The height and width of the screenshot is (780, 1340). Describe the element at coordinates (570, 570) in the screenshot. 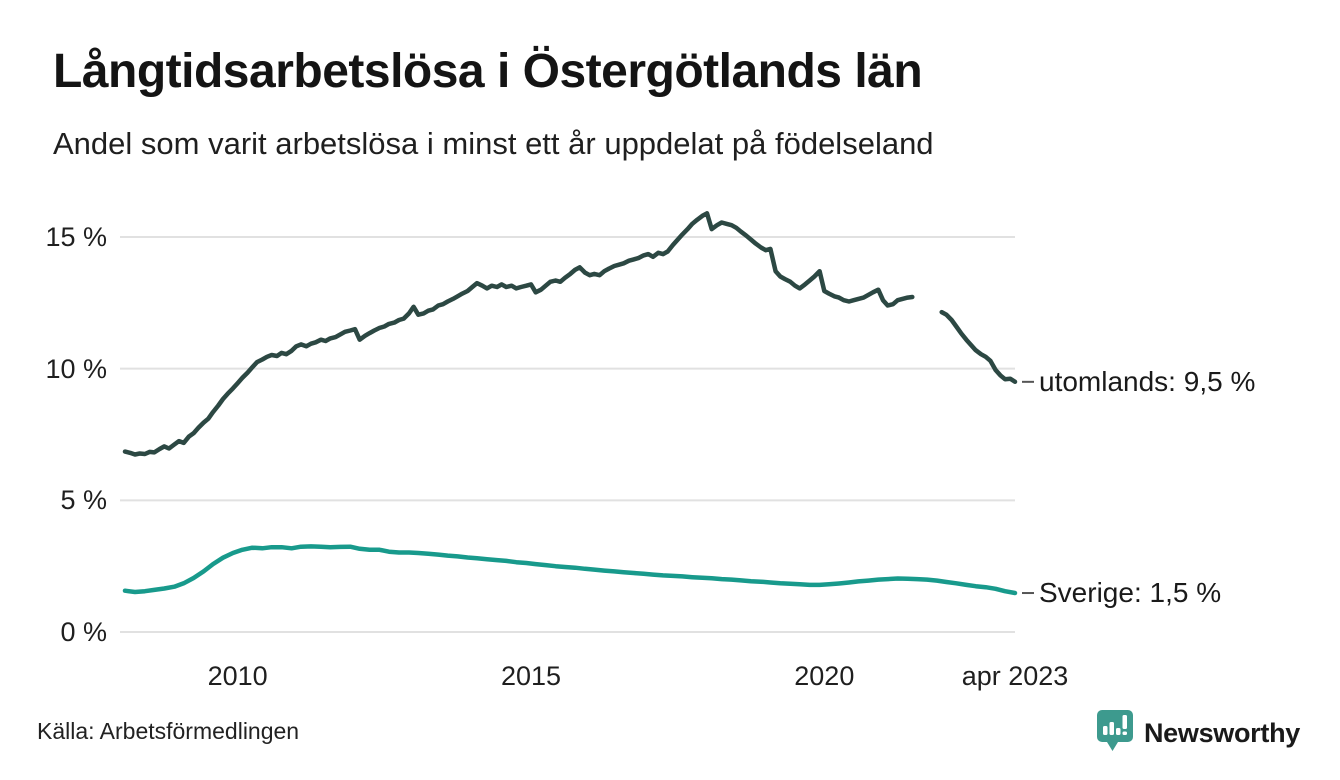

I see `series-line-Sverige` at that location.